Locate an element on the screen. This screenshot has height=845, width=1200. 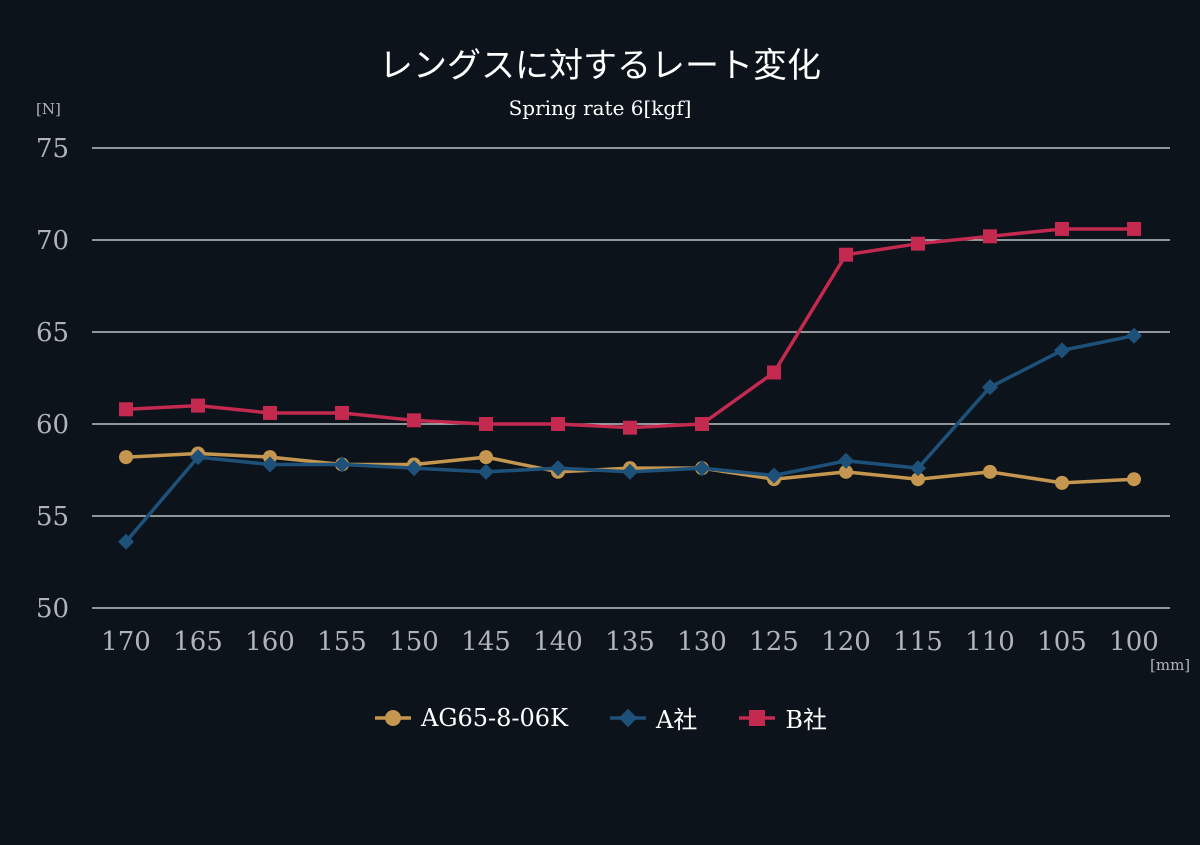
x-tick-label: 170 is located at coordinates (126, 642).